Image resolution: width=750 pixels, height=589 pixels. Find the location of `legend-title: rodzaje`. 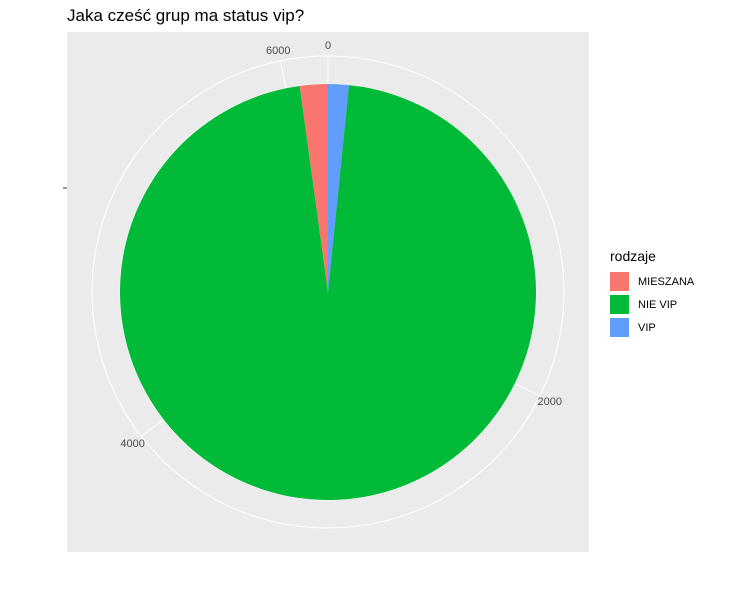

legend-title: rodzaje is located at coordinates (633, 256).